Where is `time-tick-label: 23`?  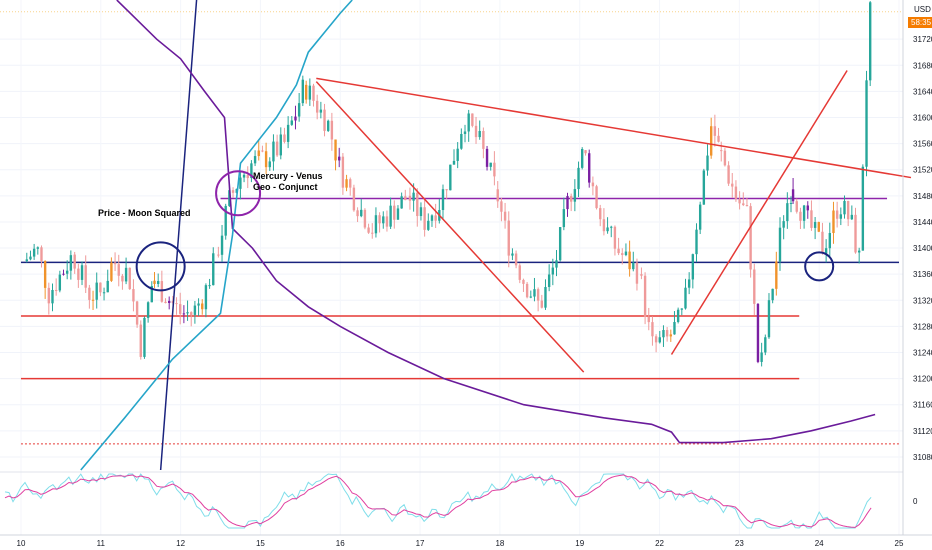 time-tick-label: 23 is located at coordinates (739, 543).